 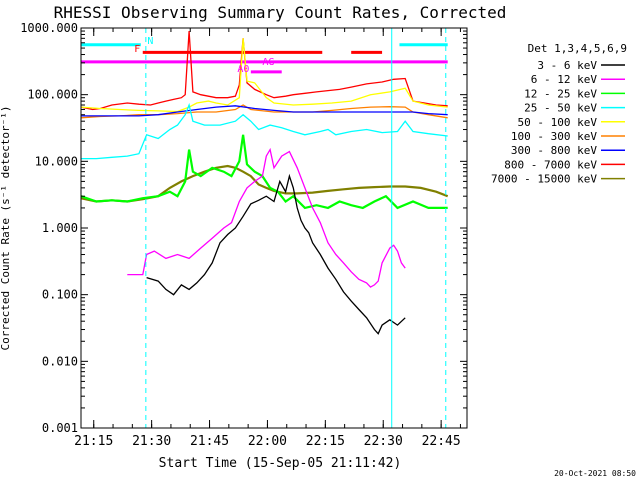 What do you see at coordinates (93, 441) in the screenshot?
I see `x-tick-label: 21:15` at bounding box center [93, 441].